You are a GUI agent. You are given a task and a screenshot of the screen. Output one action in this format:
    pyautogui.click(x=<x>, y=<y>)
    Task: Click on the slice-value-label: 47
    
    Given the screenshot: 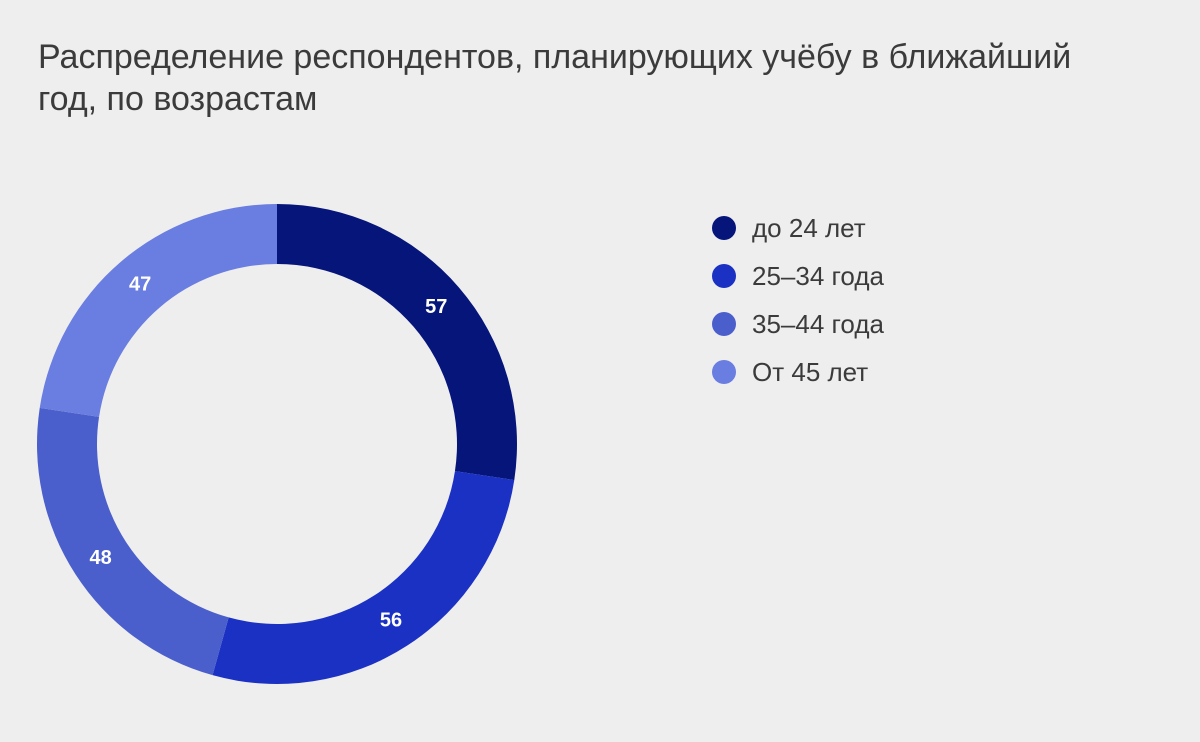 What is the action you would take?
    pyautogui.click(x=140, y=285)
    